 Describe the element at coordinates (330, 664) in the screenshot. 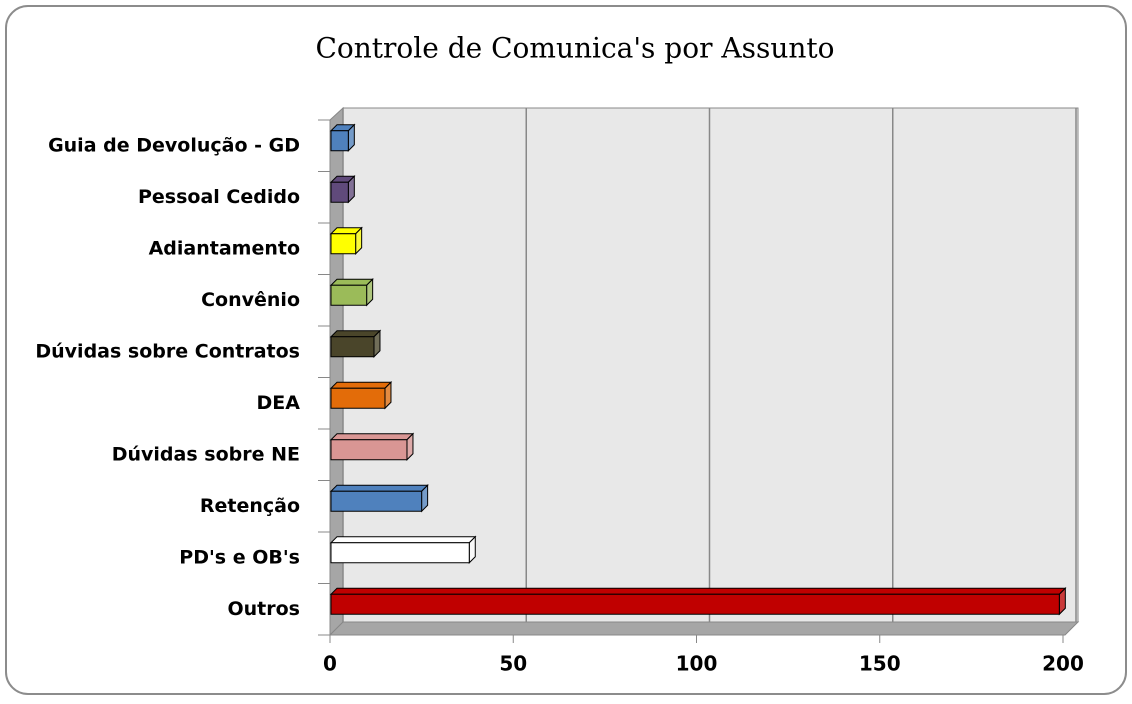

I see `x-tick-label: 0` at that location.